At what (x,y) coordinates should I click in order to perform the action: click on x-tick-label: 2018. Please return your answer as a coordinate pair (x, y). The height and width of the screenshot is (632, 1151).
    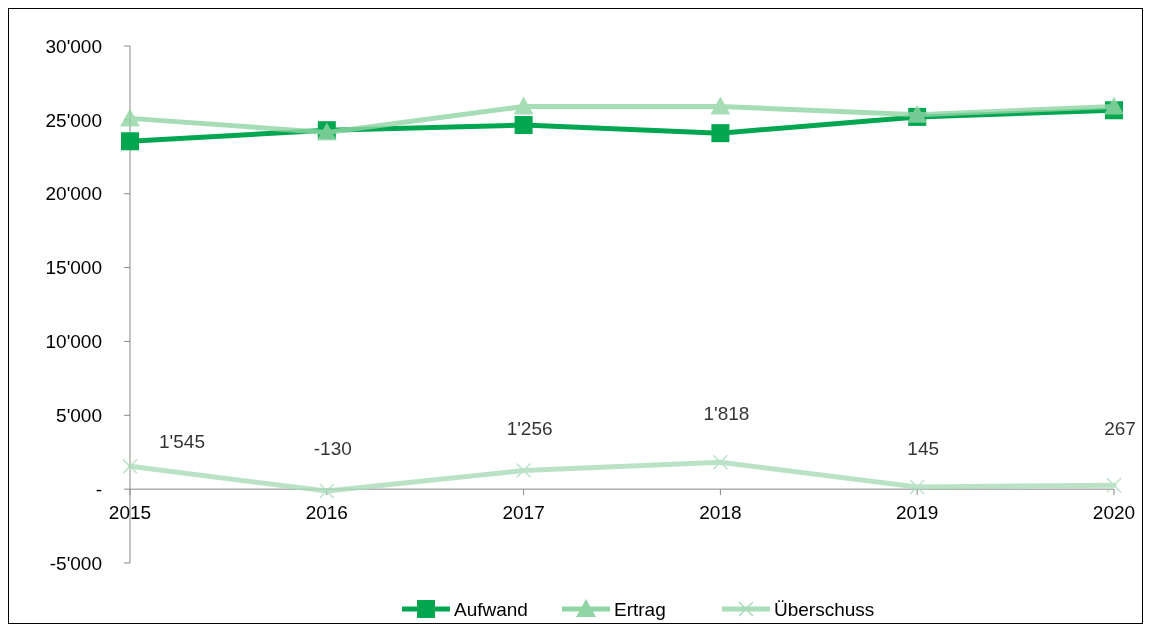
    Looking at the image, I should click on (720, 513).